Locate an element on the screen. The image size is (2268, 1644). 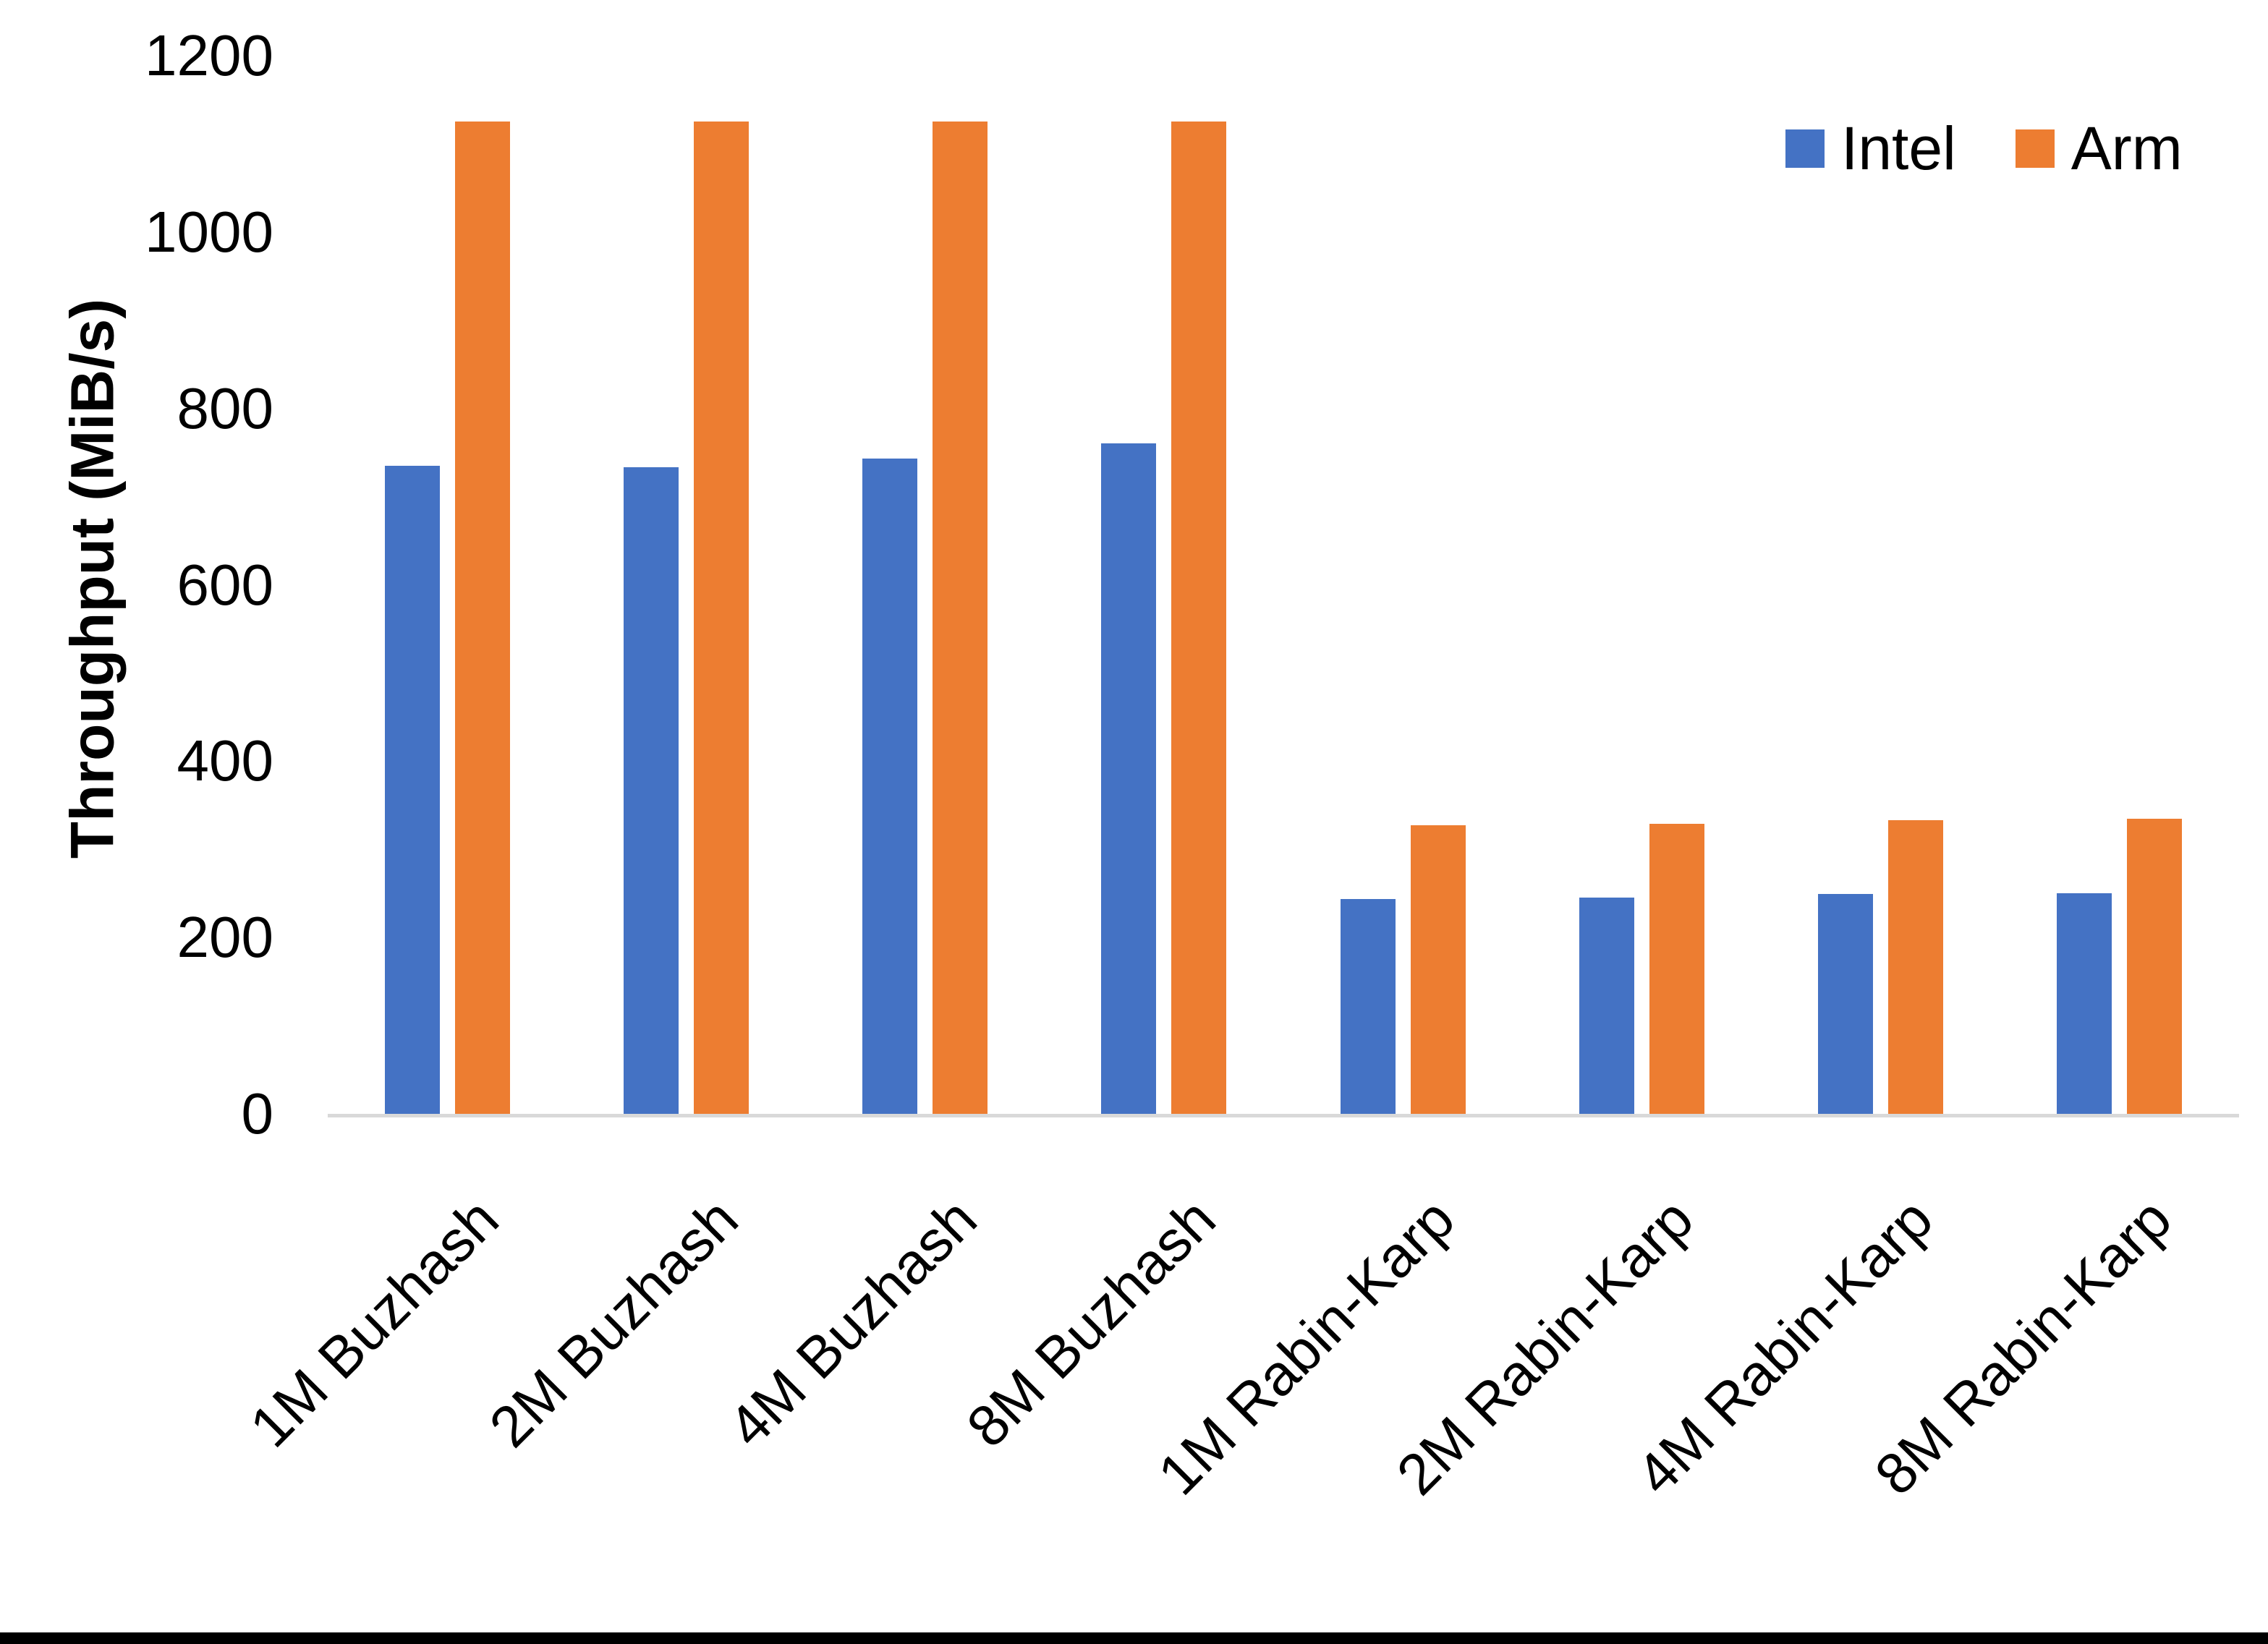
x-category-label-4m-buzhash: 4M Buzhash is located at coordinates (852, 1323).